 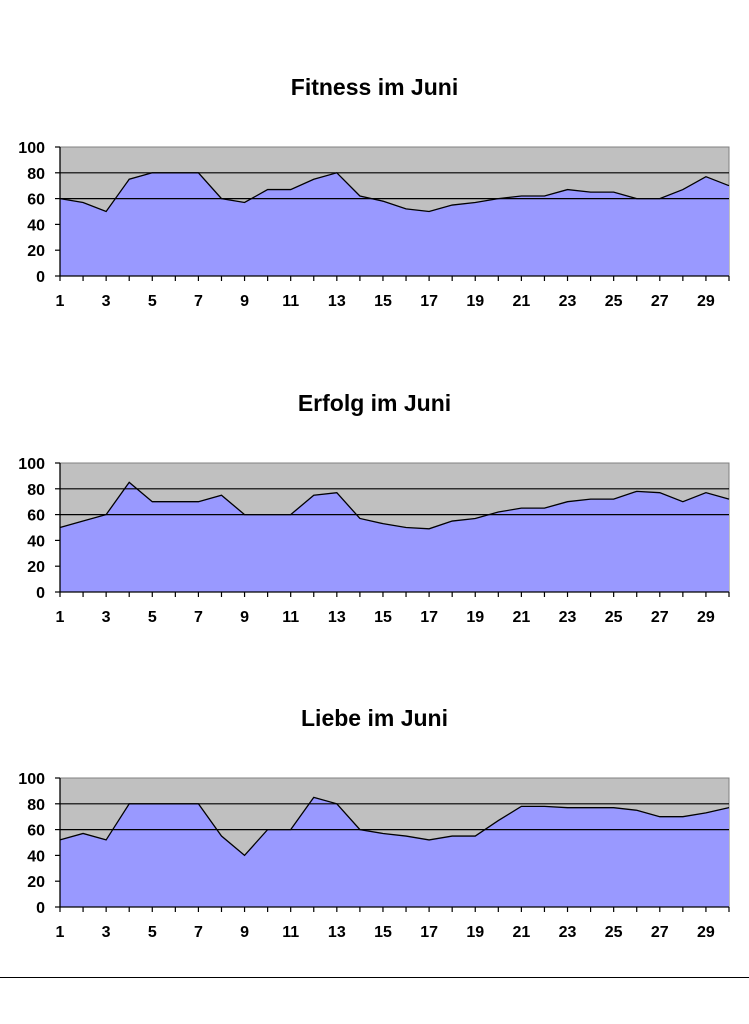 What do you see at coordinates (374, 718) in the screenshot?
I see `chart-title-liebe: Liebe im Juni` at bounding box center [374, 718].